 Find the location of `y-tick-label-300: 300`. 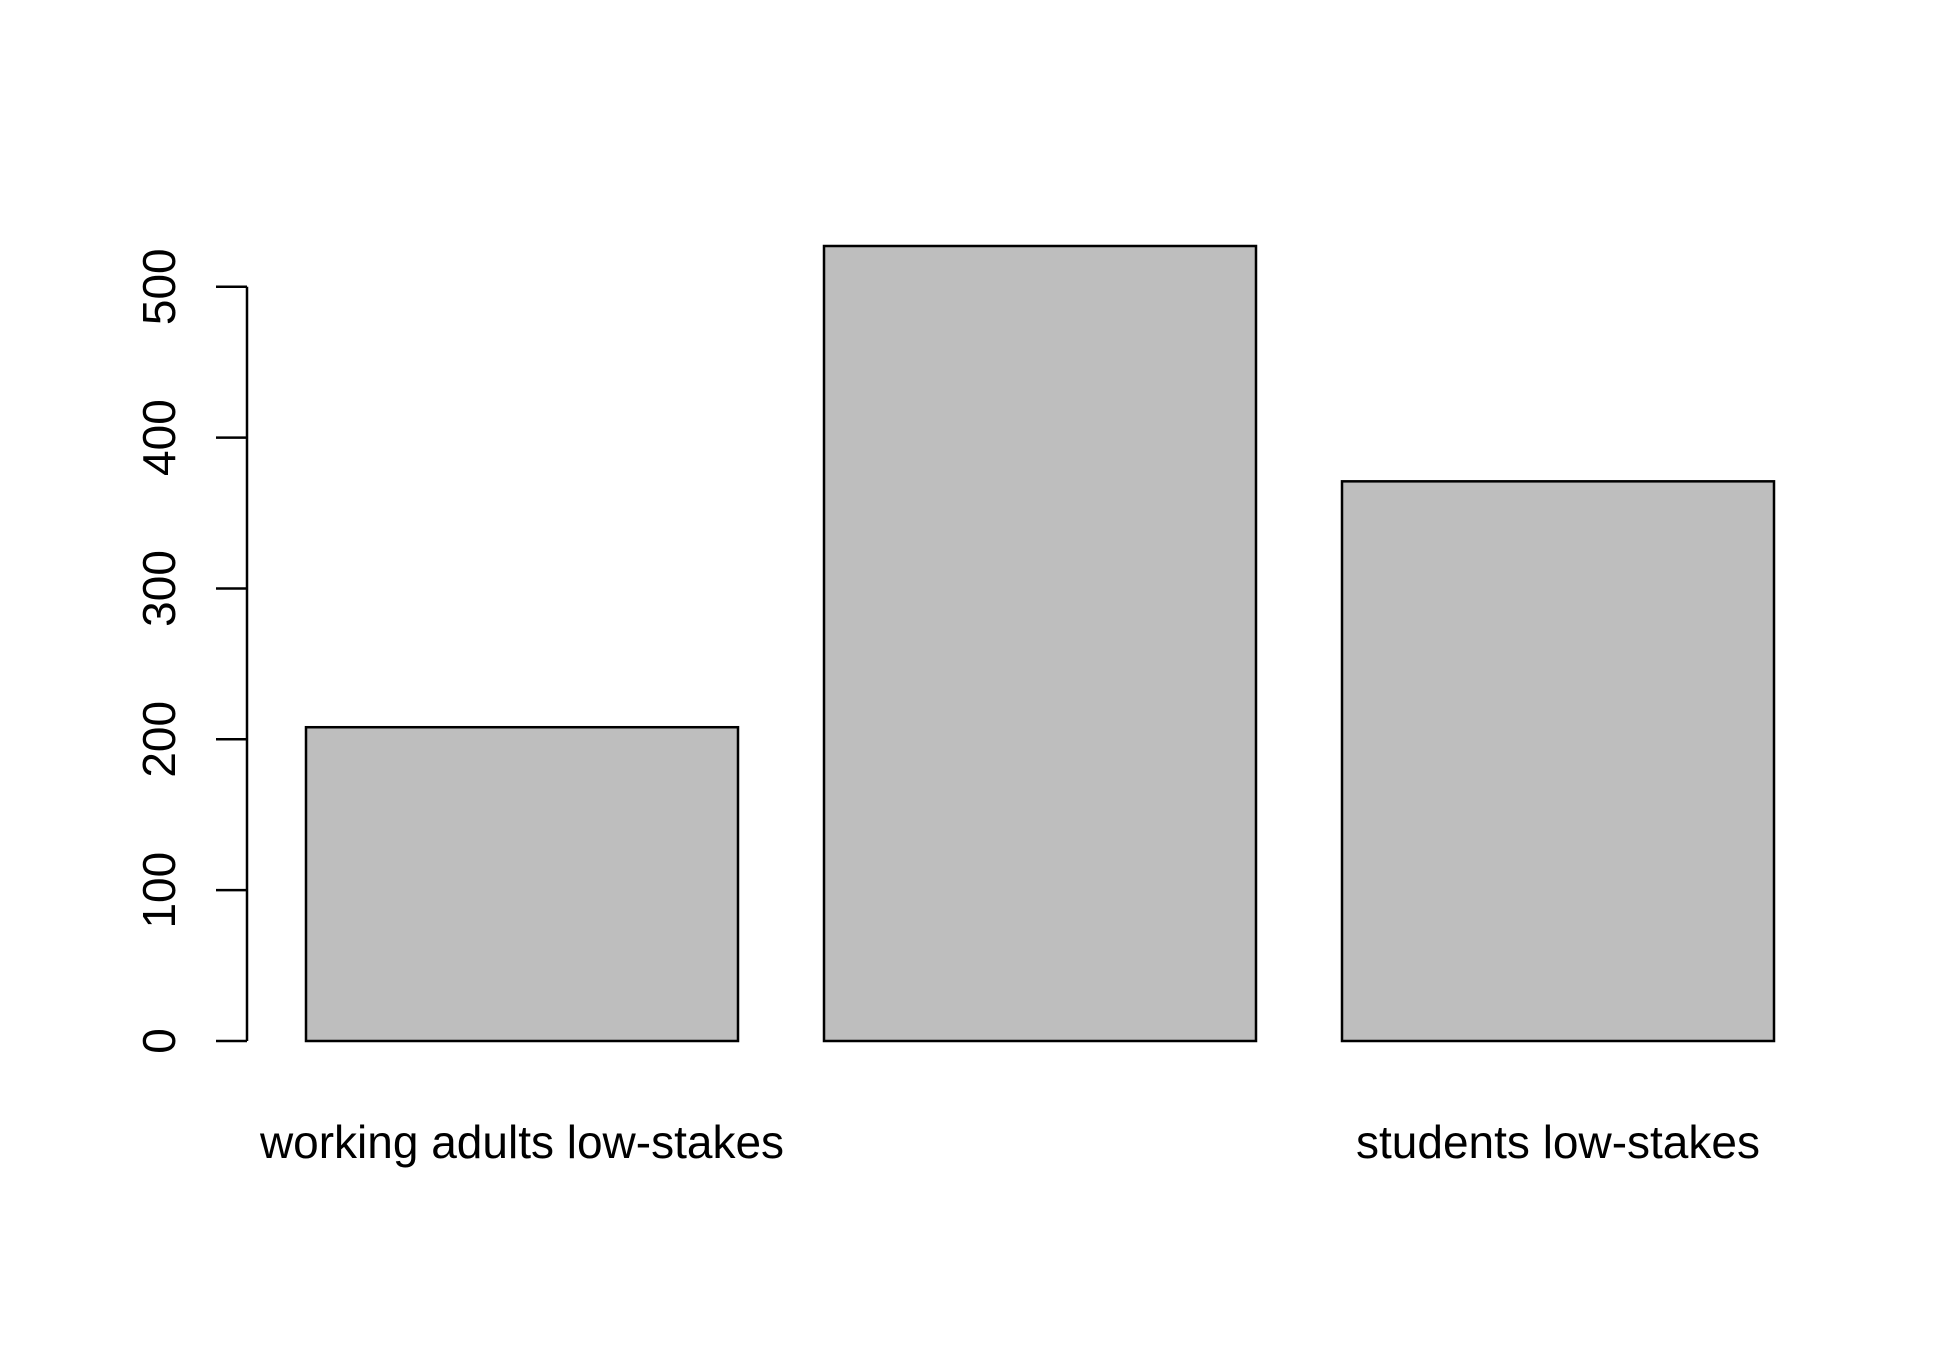

y-tick-label-300: 300 is located at coordinates (159, 588).